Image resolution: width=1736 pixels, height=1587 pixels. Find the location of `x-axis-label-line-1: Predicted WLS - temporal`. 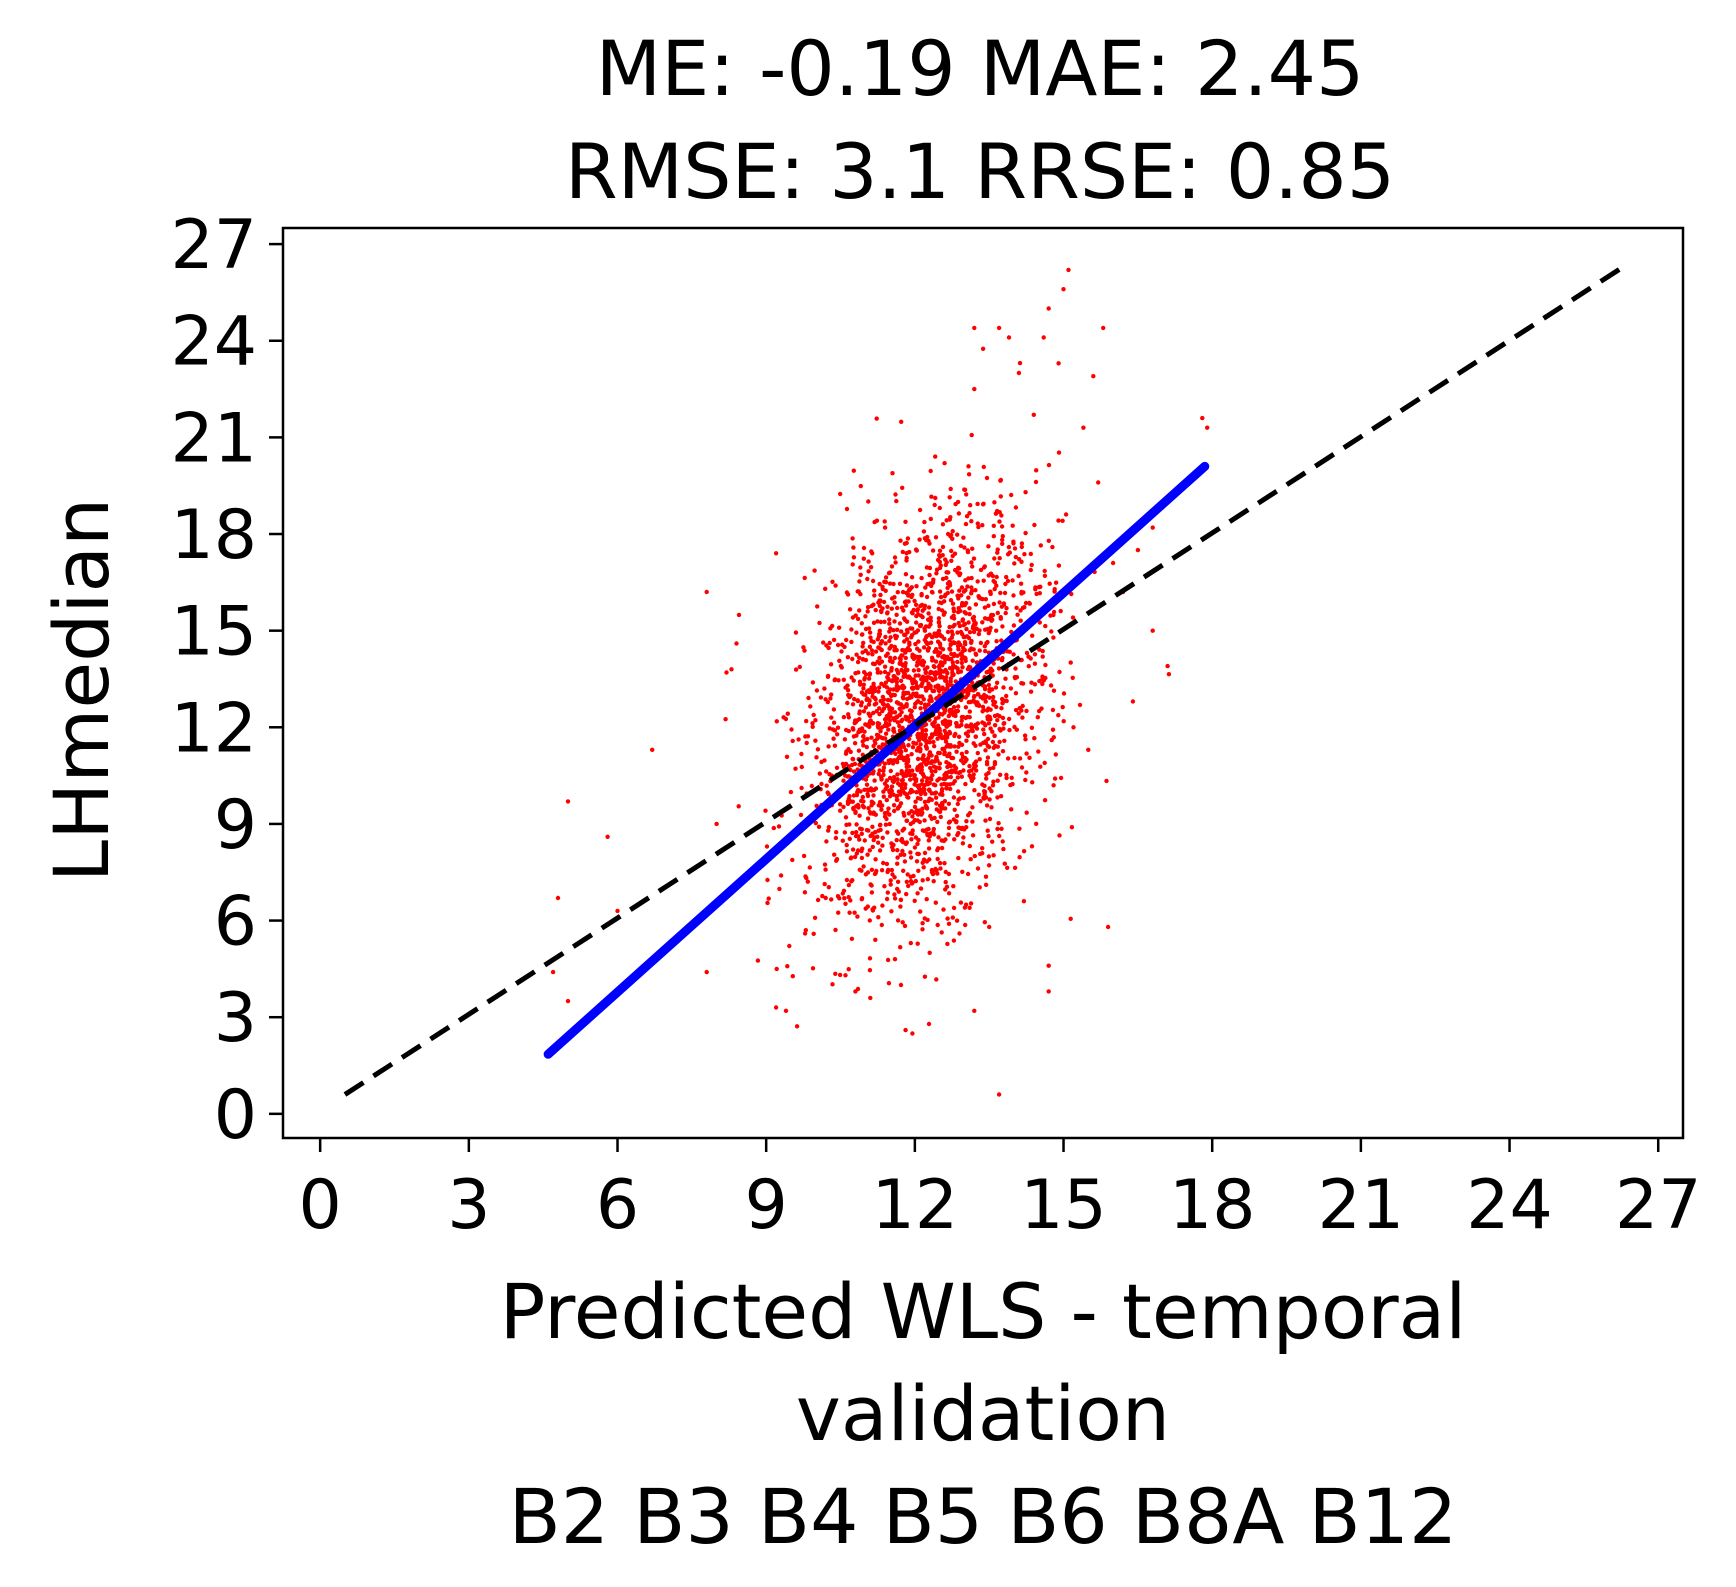

x-axis-label-line-1: Predicted WLS - temporal is located at coordinates (983, 1311).